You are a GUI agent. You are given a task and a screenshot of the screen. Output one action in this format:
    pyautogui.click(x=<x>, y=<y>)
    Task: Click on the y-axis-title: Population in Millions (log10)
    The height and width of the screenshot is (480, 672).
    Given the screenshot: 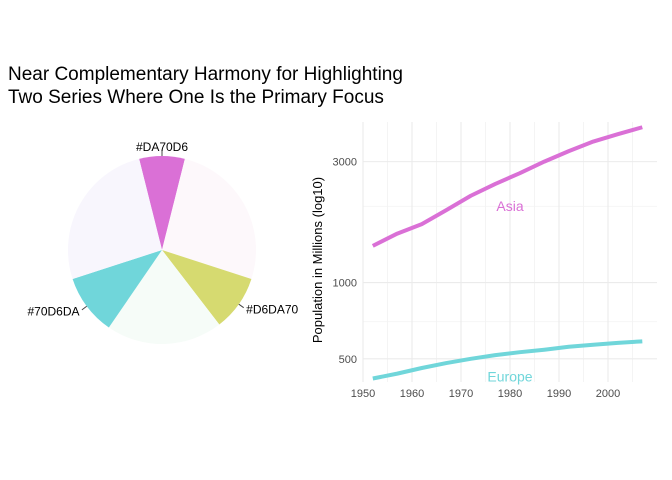 What is the action you would take?
    pyautogui.click(x=317, y=260)
    